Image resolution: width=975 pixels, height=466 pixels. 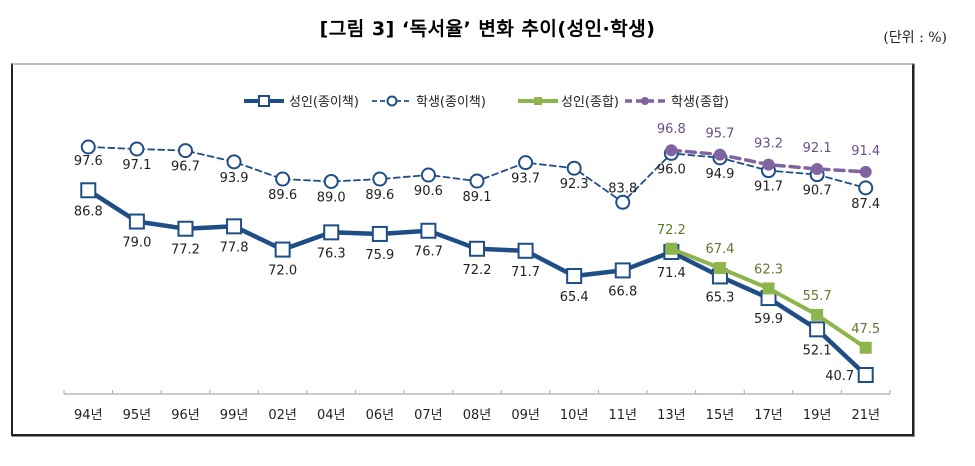 What do you see at coordinates (719, 249) in the screenshot?
I see `adult-total-data-label: 67.4` at bounding box center [719, 249].